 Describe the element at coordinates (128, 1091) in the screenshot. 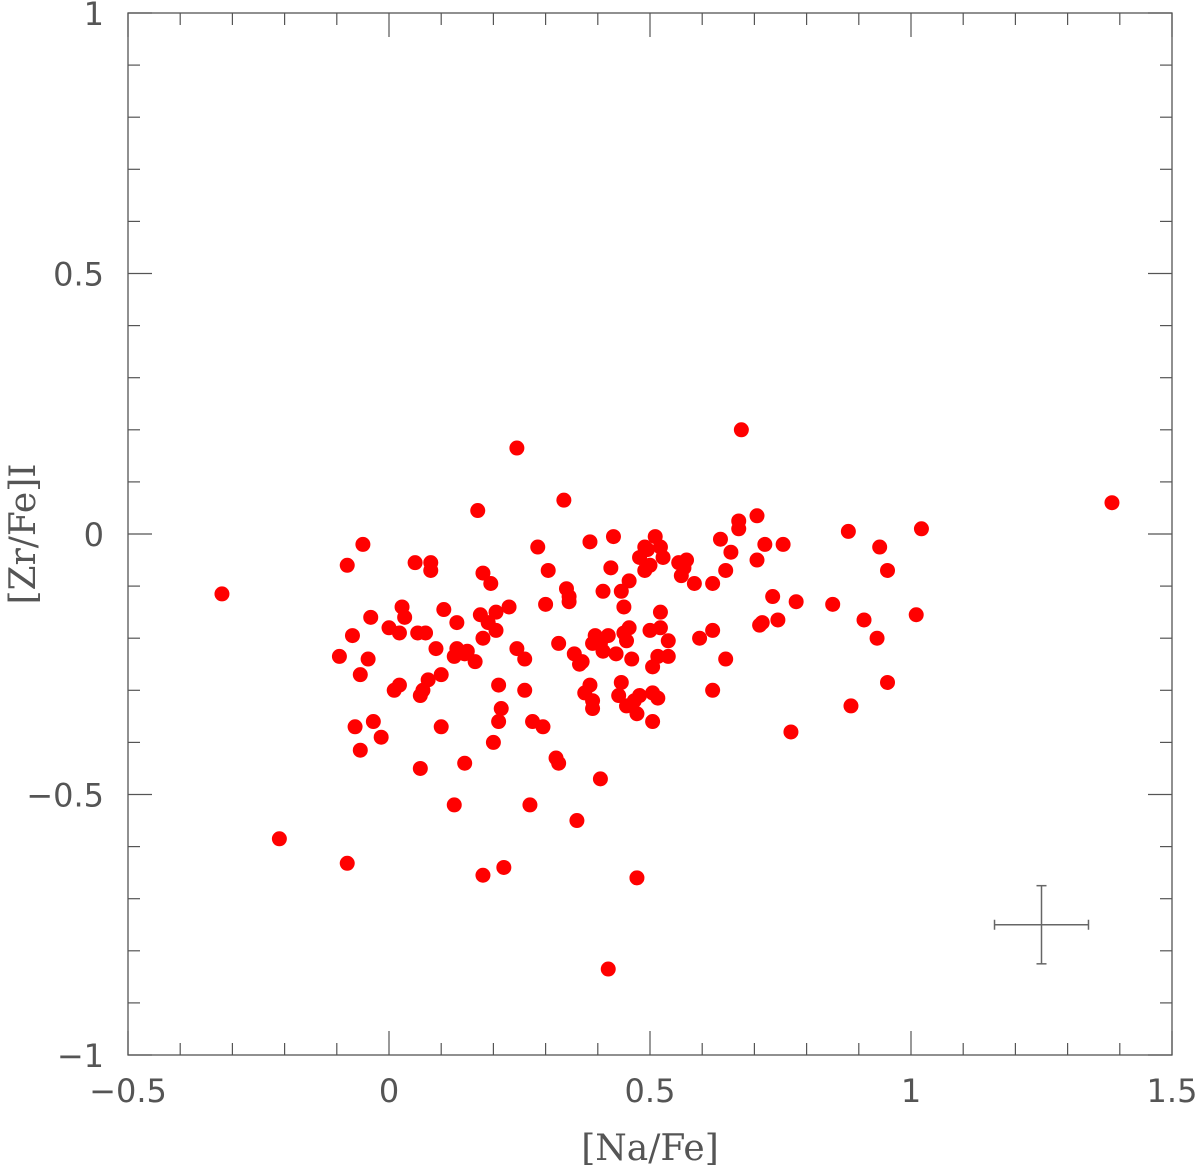

I see `x-tick-label: −0.5` at that location.